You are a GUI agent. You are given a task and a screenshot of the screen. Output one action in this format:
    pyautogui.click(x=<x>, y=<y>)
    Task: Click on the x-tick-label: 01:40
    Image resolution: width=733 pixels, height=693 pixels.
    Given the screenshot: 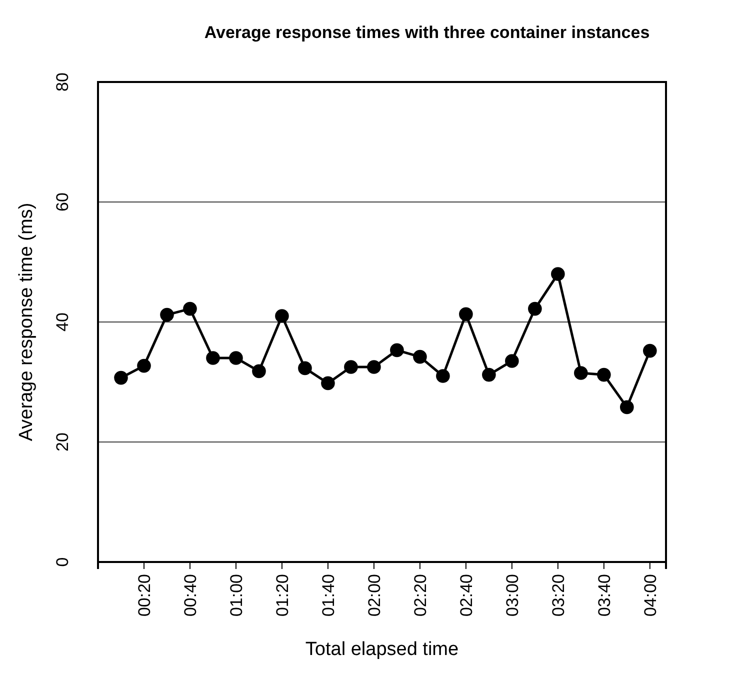 What is the action you would take?
    pyautogui.click(x=328, y=595)
    